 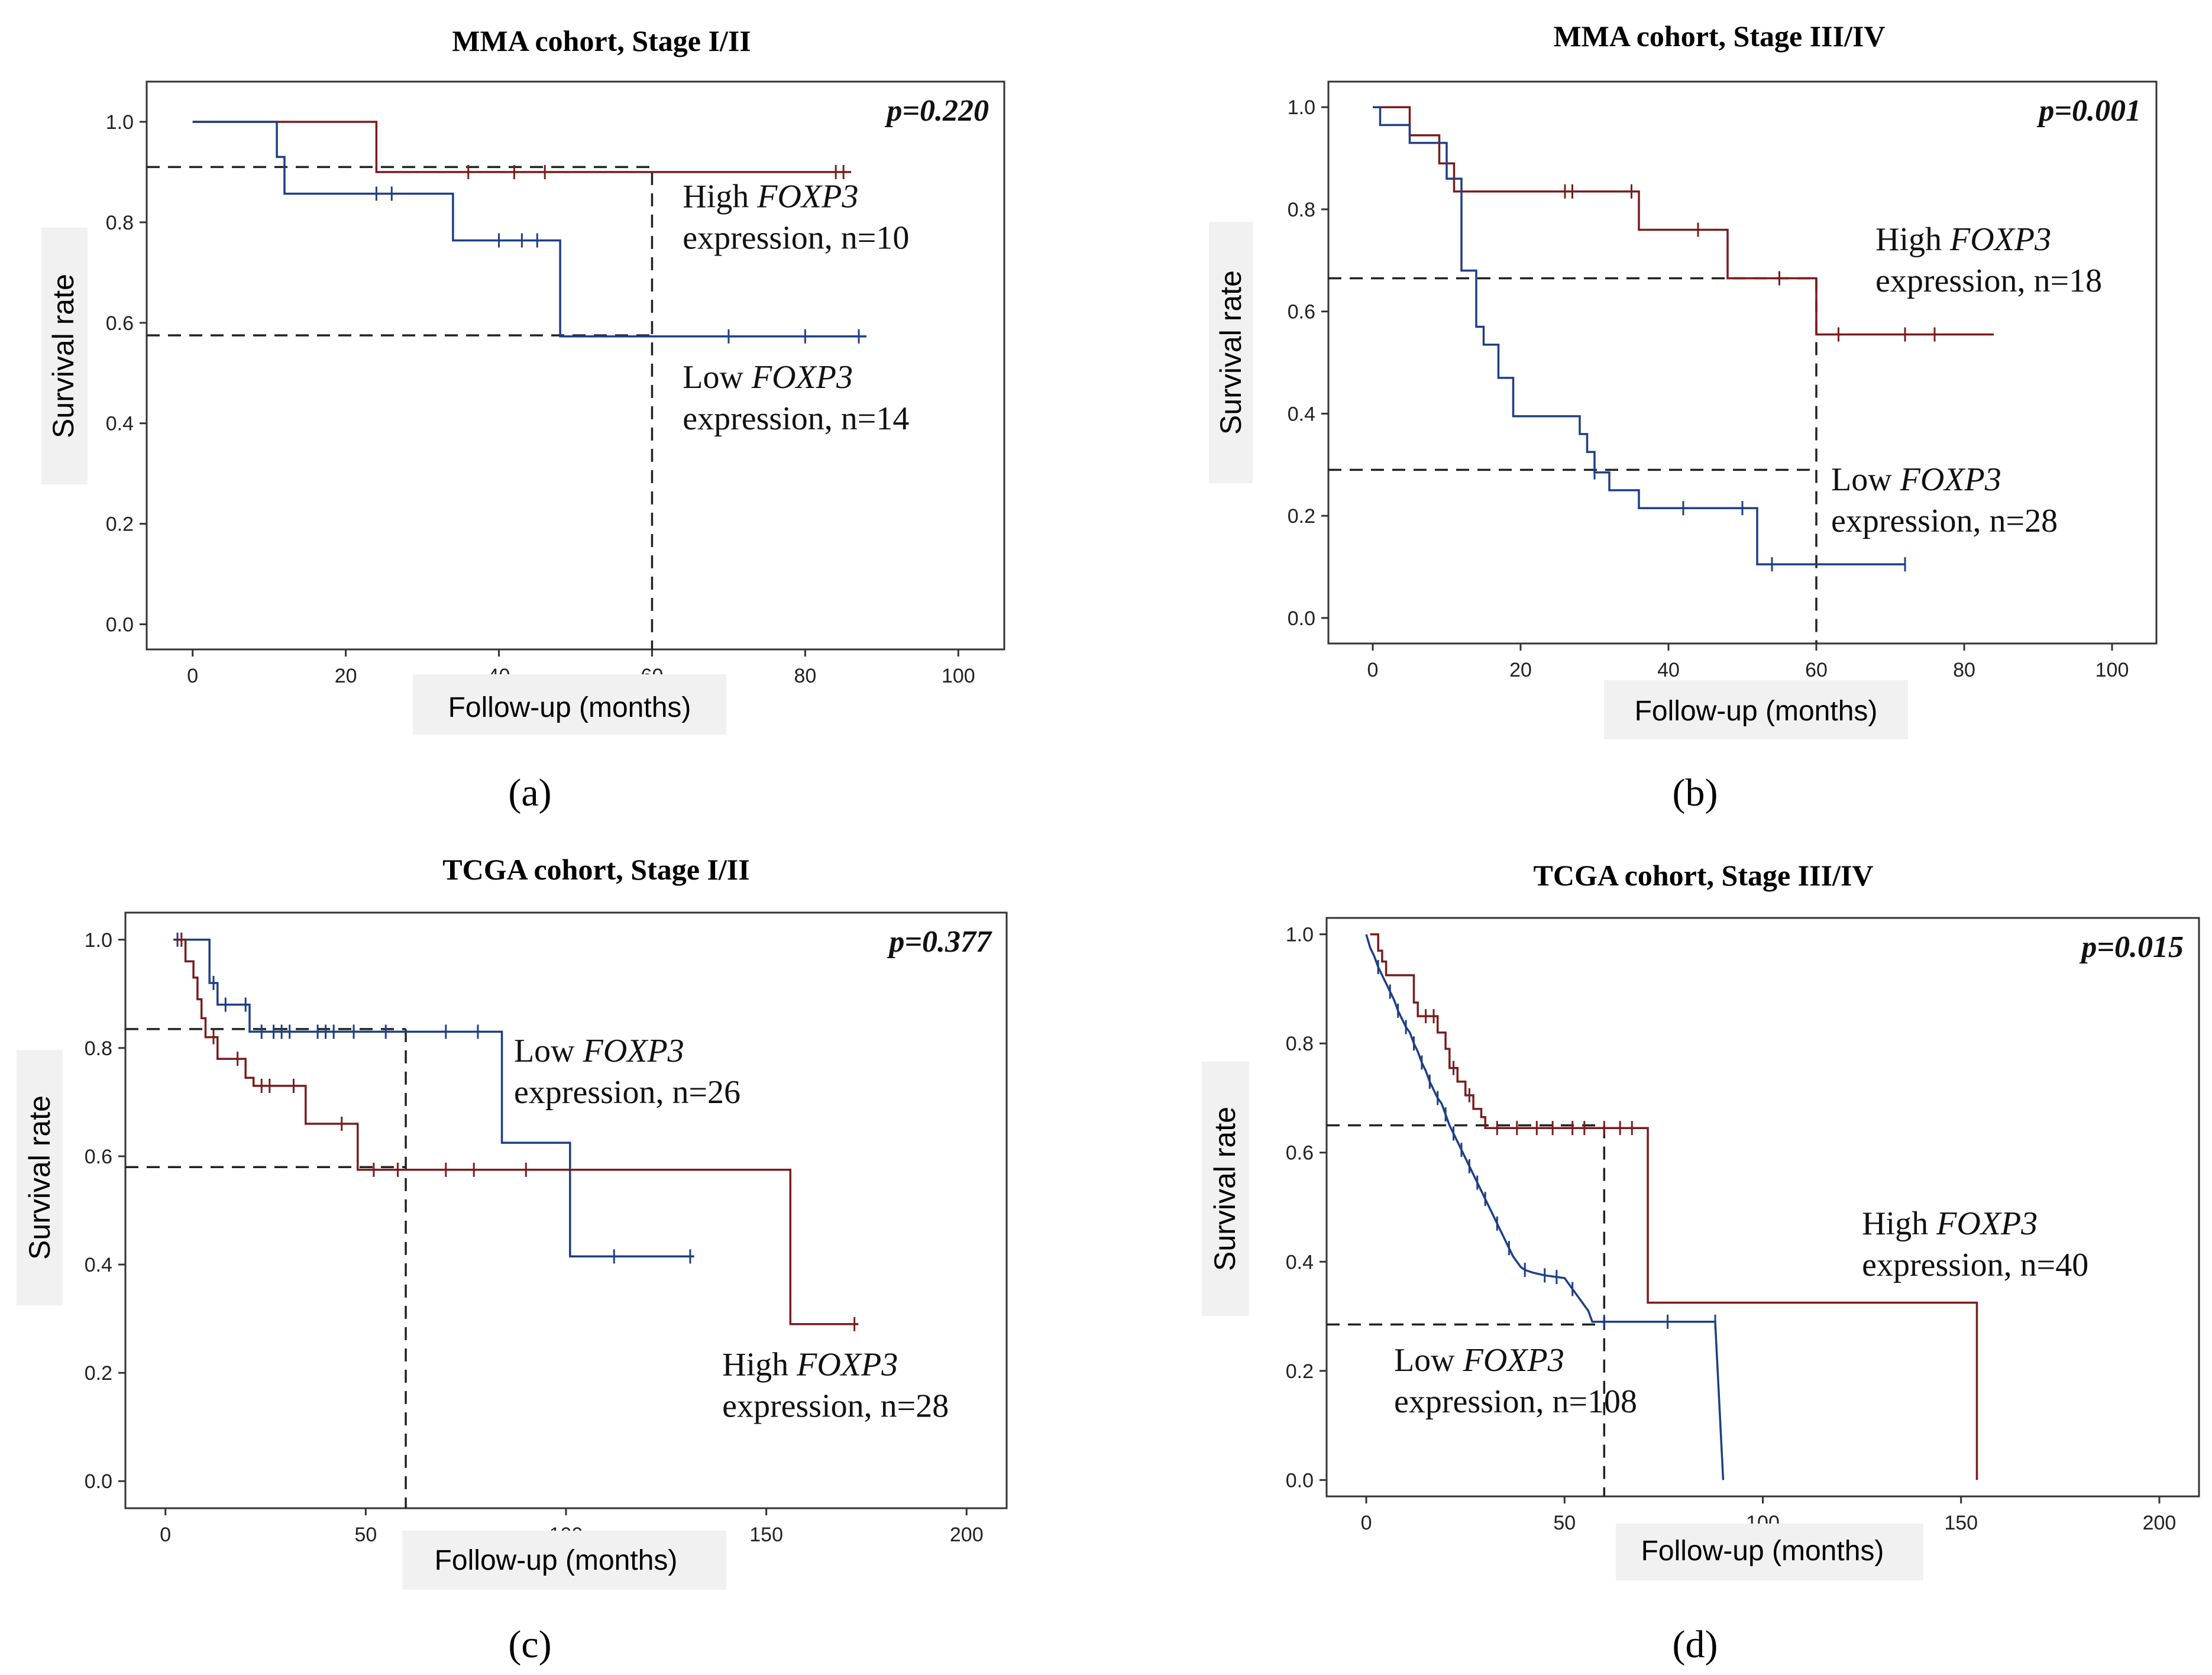 I want to click on panel-d-xlabel-bg, so click(x=1769, y=1552).